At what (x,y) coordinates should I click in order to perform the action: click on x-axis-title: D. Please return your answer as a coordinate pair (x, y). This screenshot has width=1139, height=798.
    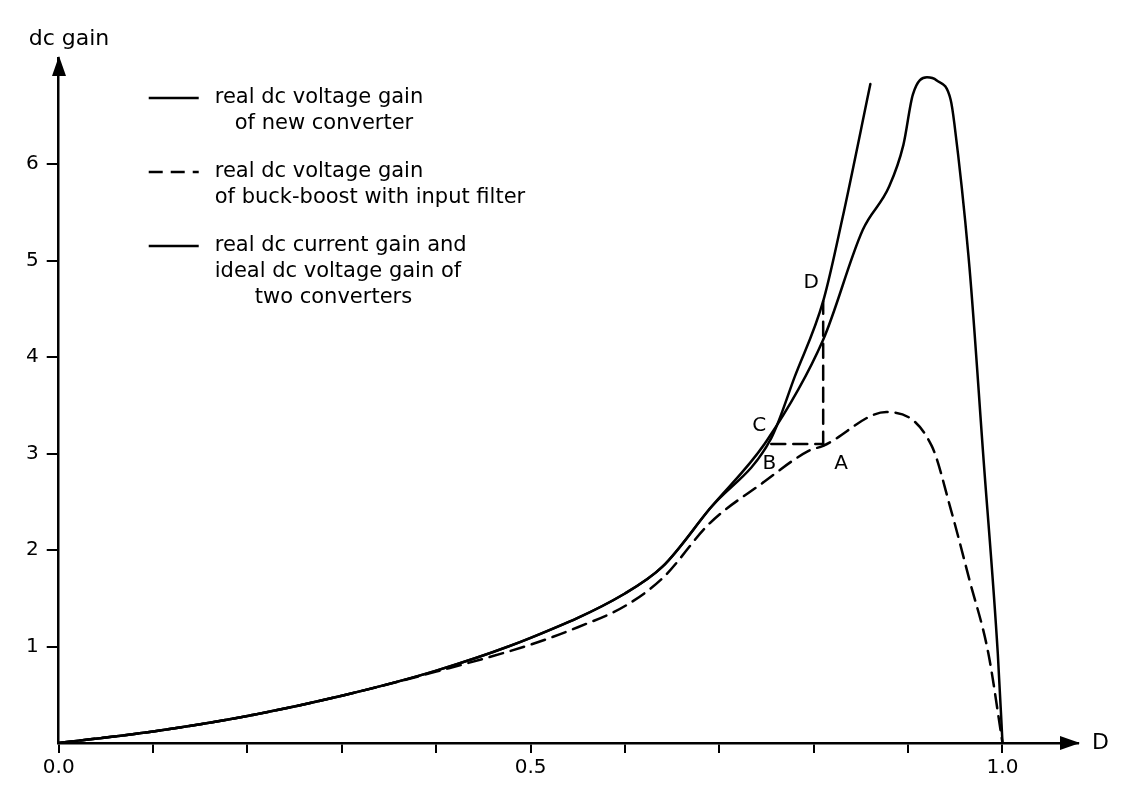
    Looking at the image, I should click on (1100, 741).